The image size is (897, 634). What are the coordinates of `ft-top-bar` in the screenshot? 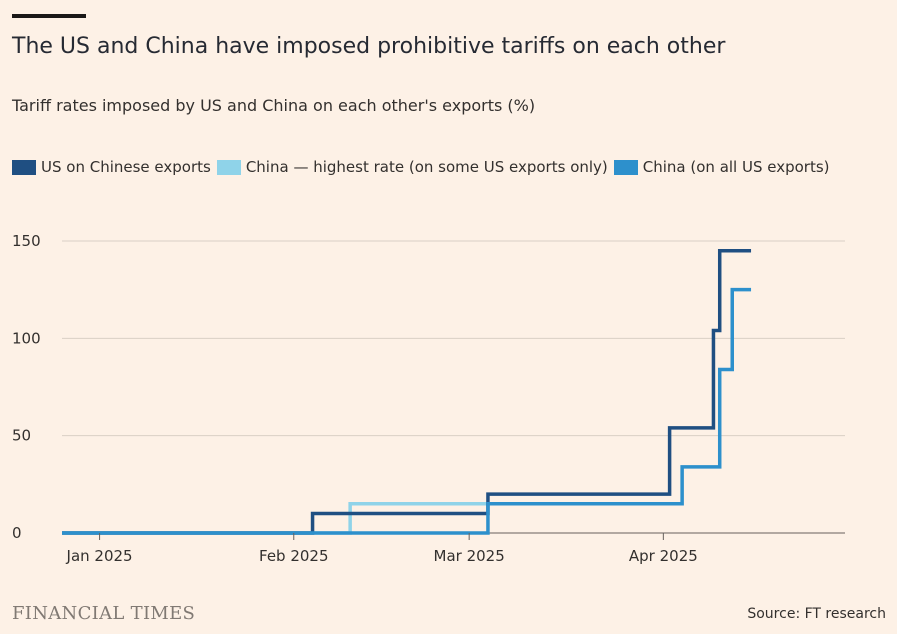 It's located at (49, 16).